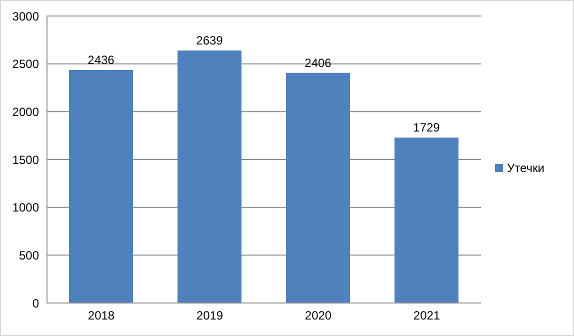 The width and height of the screenshot is (574, 336). What do you see at coordinates (426, 127) in the screenshot?
I see `data-label: 1729` at bounding box center [426, 127].